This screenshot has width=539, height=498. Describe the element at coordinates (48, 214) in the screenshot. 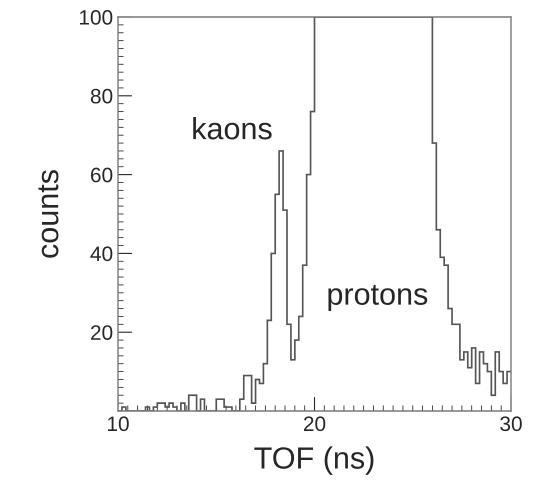

I see `y-axis-title: counts` at that location.